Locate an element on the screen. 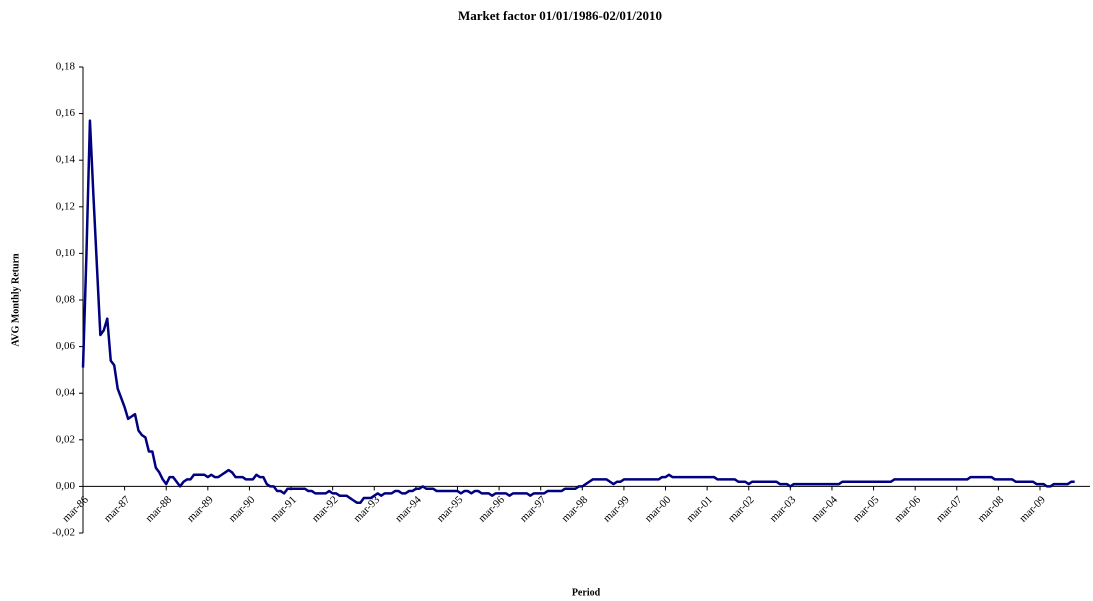  x-tick-label: mar-05 is located at coordinates (866, 508).